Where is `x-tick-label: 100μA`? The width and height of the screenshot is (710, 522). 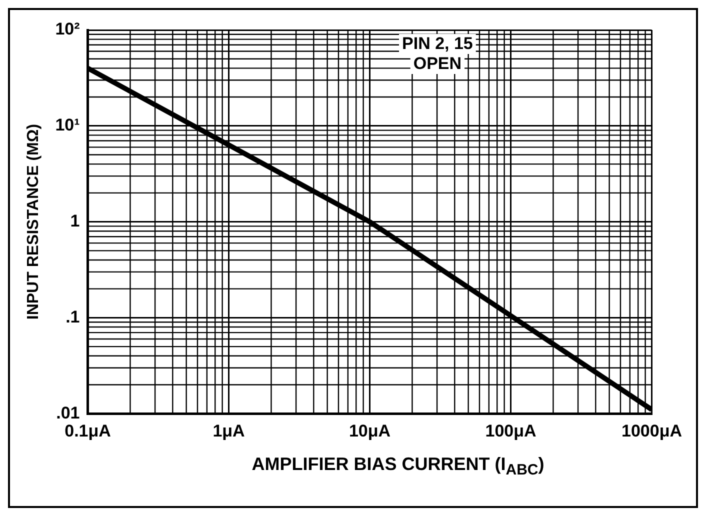
x-tick-label: 100μA is located at coordinates (510, 430).